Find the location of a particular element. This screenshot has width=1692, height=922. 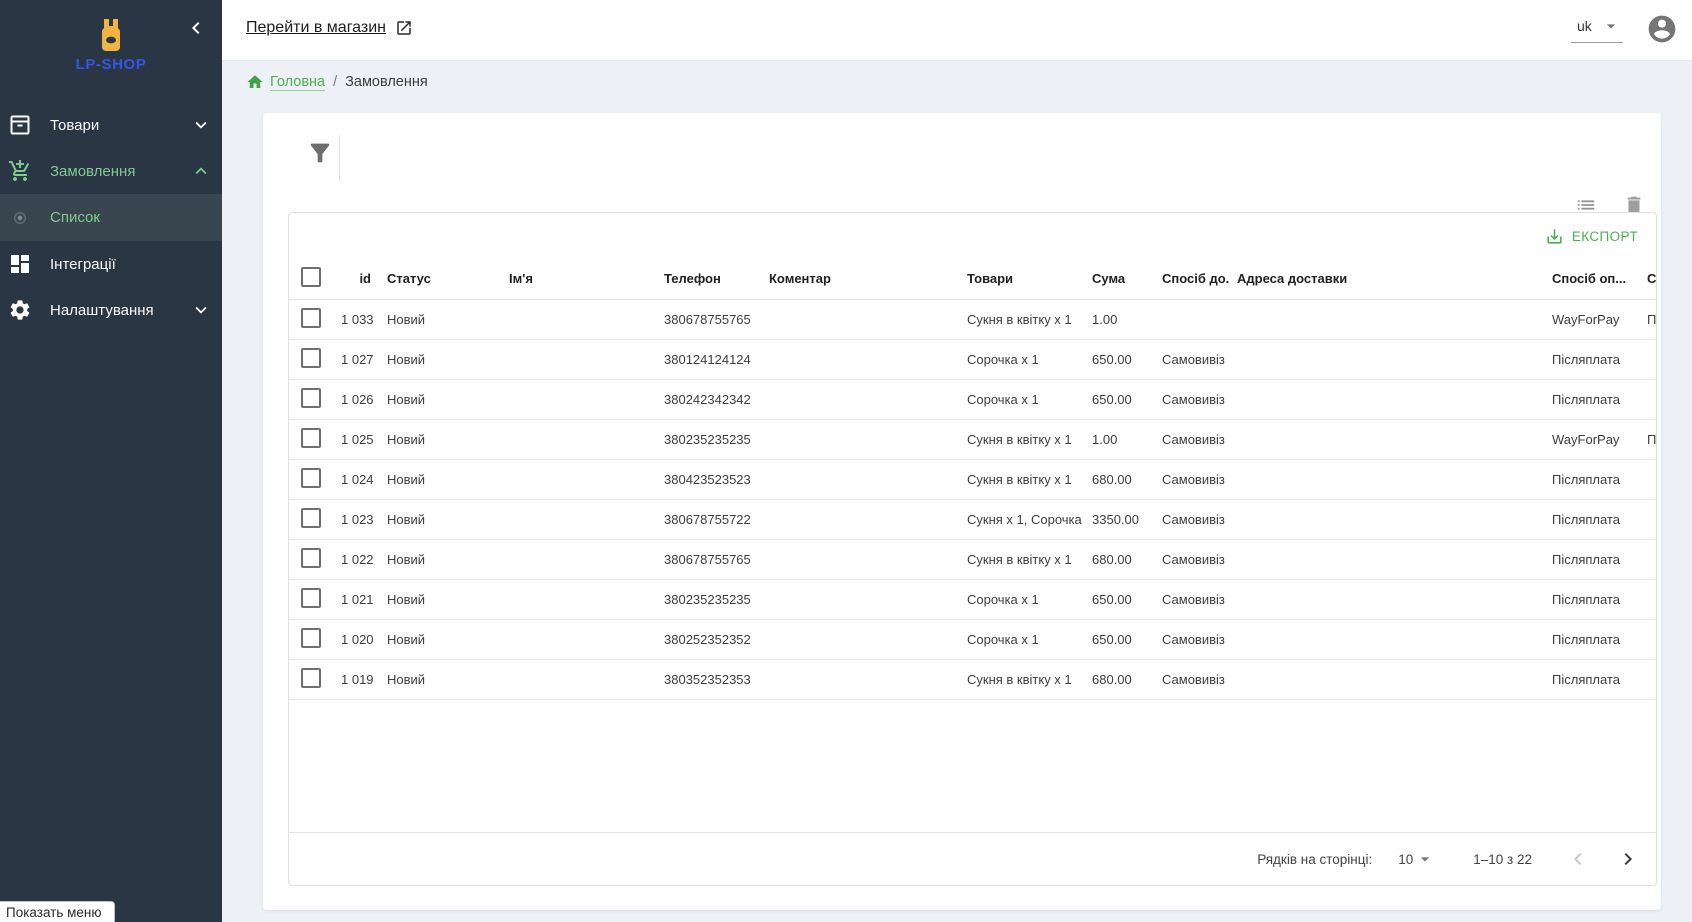

sidebar-item-orders-list: Список is located at coordinates (111, 217).